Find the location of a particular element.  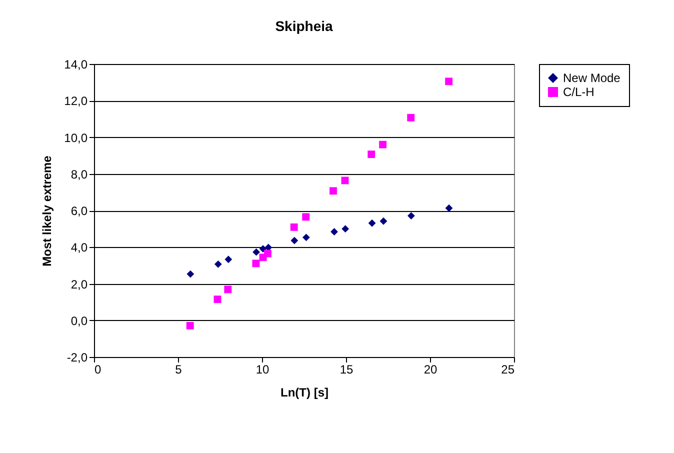

y-tick-label: 2,0 is located at coordinates (79, 284).